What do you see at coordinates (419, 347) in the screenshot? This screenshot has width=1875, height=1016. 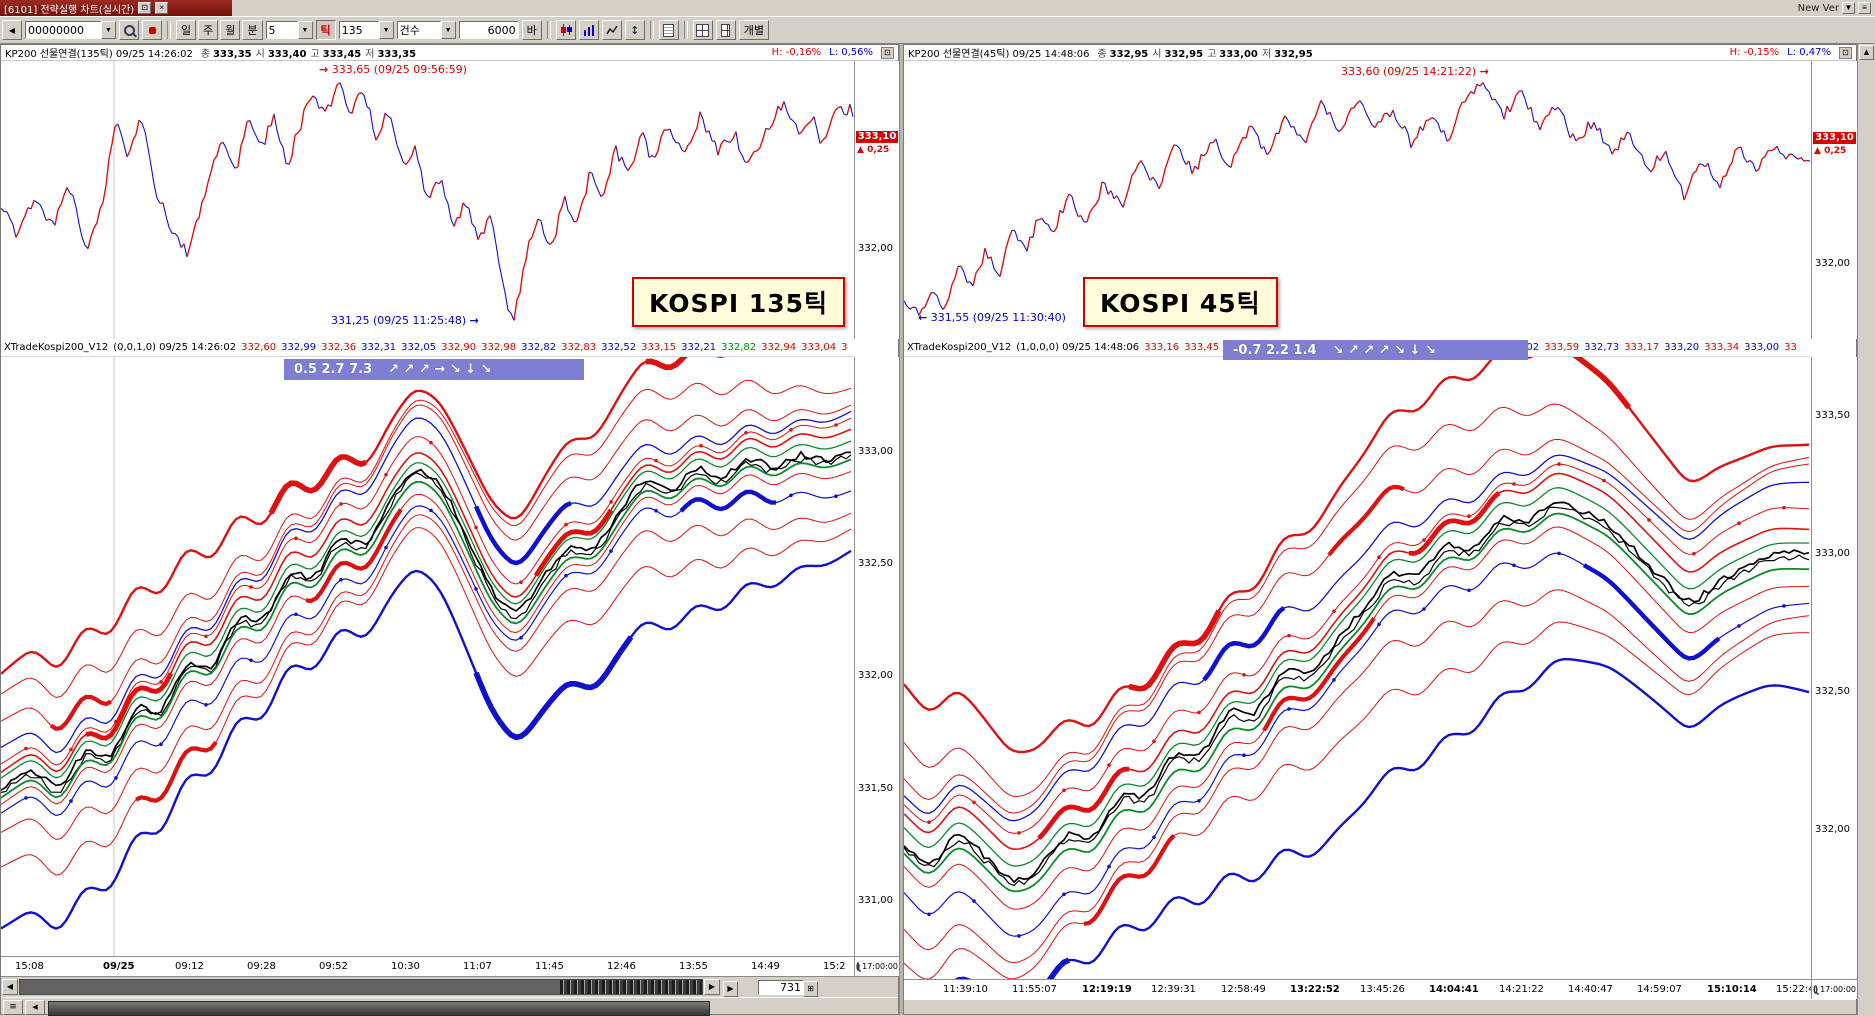 I see `indicator-value: 332,05` at bounding box center [419, 347].